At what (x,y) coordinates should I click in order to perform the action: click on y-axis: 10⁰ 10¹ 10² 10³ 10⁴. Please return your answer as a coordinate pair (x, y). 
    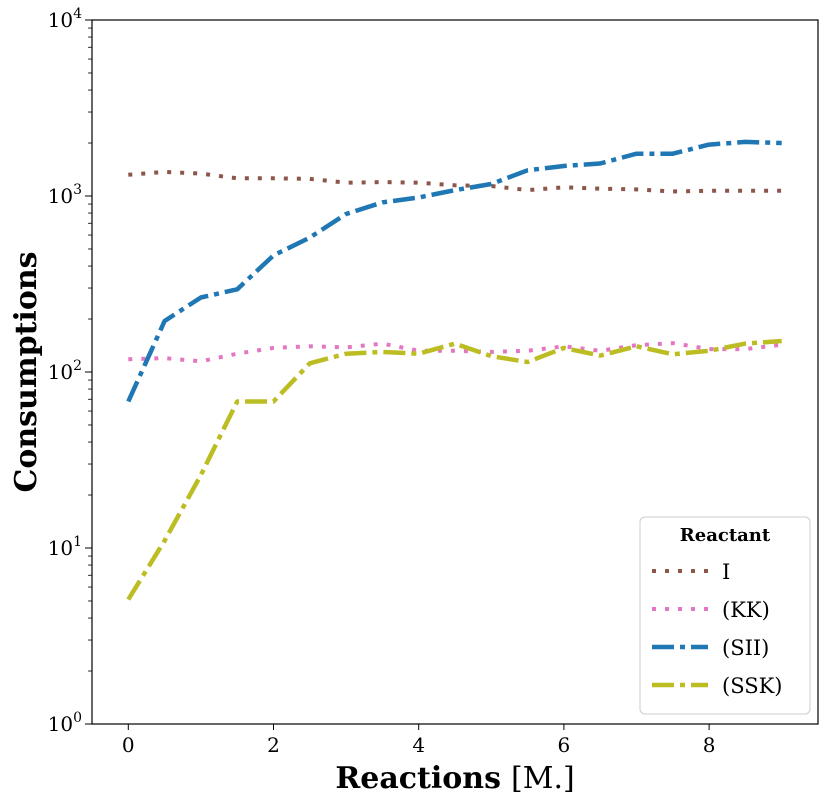
    Looking at the image, I should click on (70, 371).